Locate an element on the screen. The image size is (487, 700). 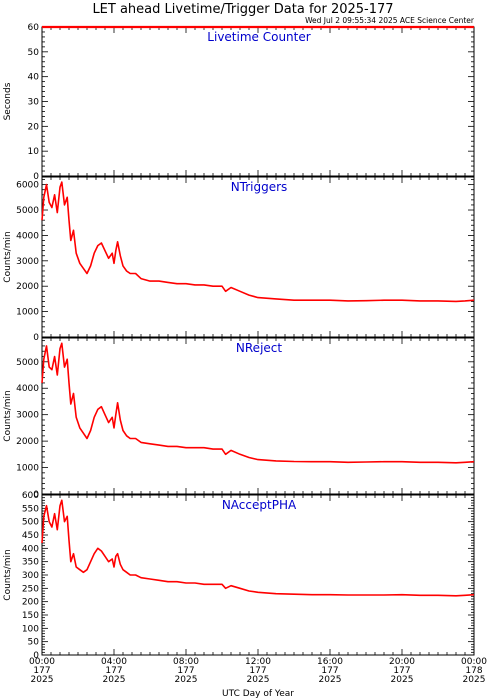
y-axis-label: Seconds is located at coordinates (8, 101).